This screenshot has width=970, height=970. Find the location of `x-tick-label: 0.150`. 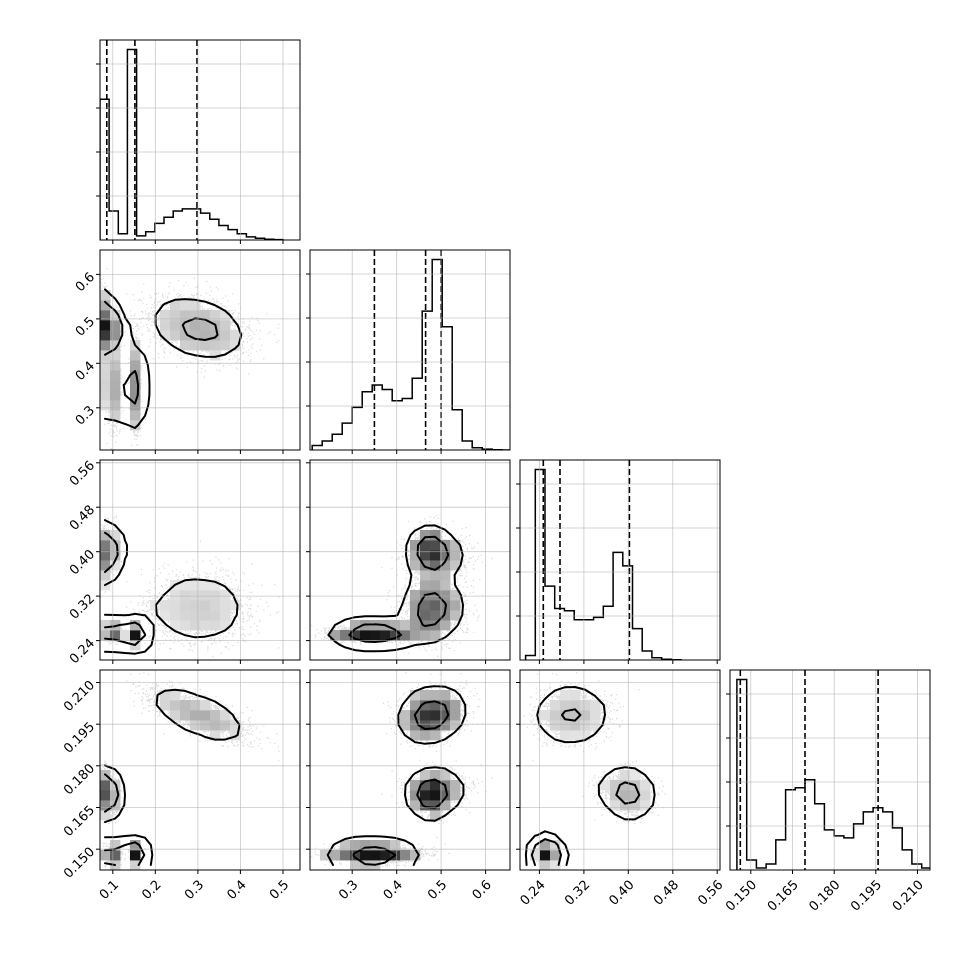

x-tick-label: 0.150 is located at coordinates (741, 896).